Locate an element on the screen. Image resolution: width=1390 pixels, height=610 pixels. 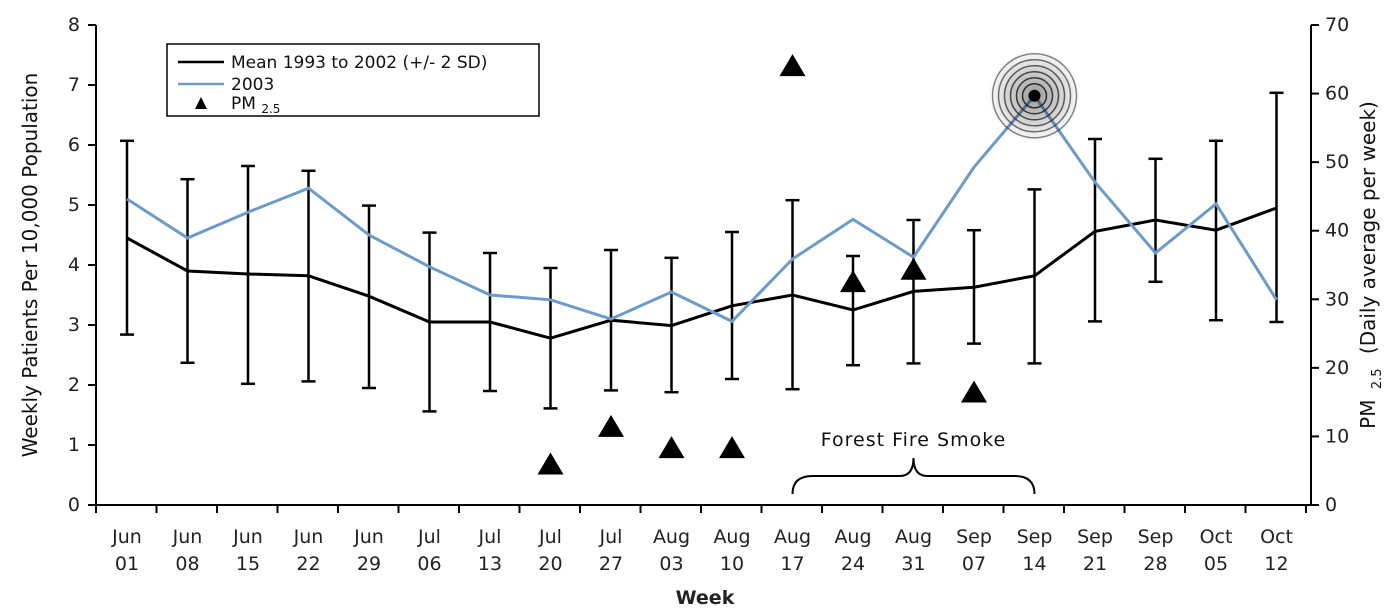
x-tick-label-day: 24 is located at coordinates (853, 564).